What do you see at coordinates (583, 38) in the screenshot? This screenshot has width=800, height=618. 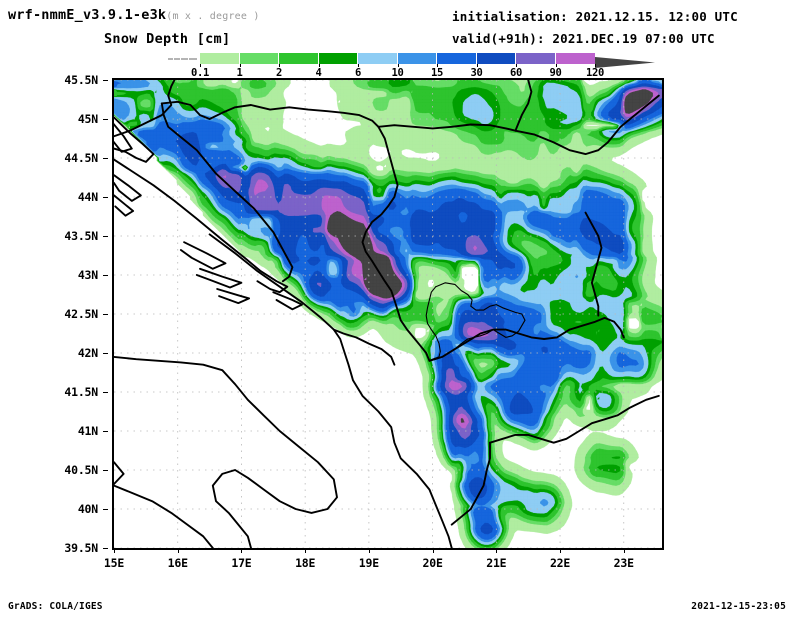 I see `valid-time: valid(+91h): 2021.DEC.19 07:00 UTC` at bounding box center [583, 38].